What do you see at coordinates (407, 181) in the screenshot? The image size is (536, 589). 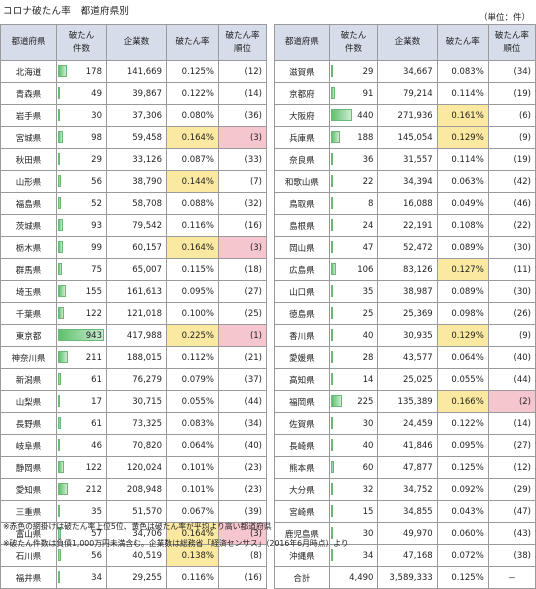 I see `company-count: 34,394` at bounding box center [407, 181].